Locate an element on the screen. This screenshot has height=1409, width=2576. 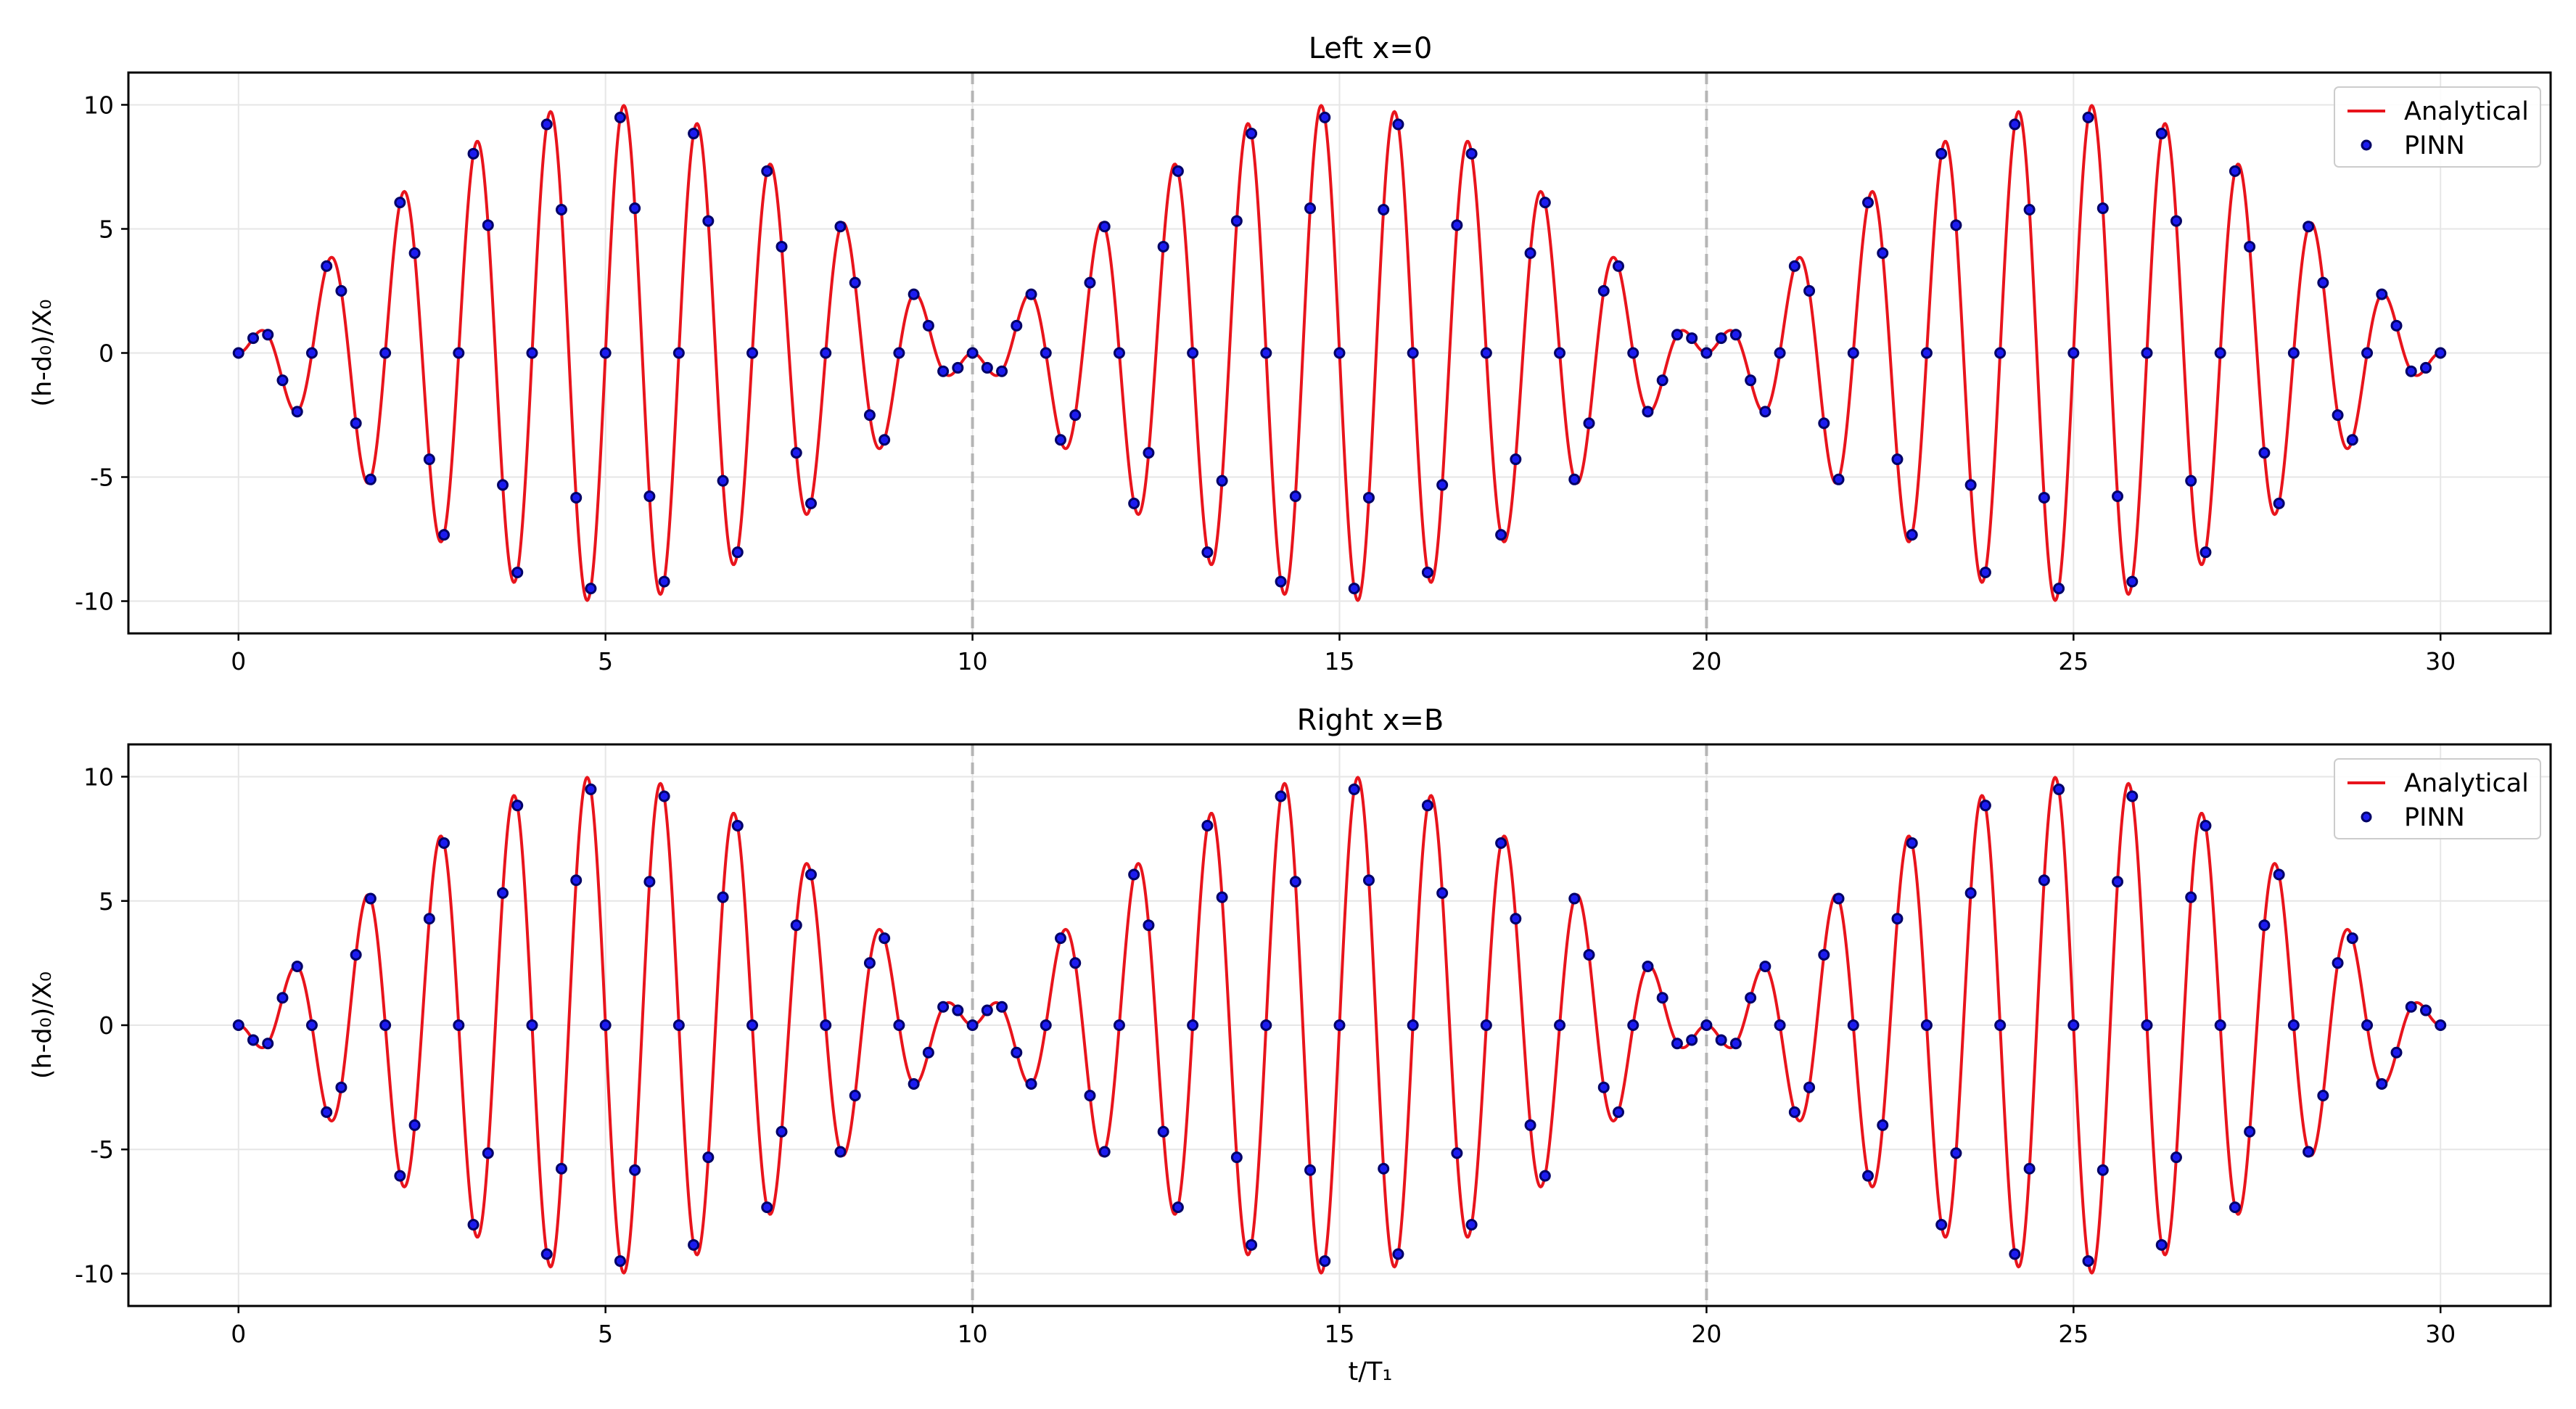
x-tick-label: 0 is located at coordinates (238, 661).